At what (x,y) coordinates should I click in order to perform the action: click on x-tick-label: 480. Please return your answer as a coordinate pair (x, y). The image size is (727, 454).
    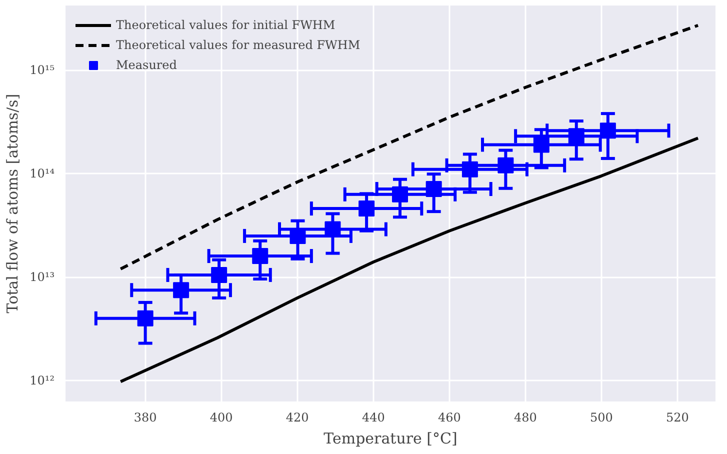
    Looking at the image, I should click on (525, 417).